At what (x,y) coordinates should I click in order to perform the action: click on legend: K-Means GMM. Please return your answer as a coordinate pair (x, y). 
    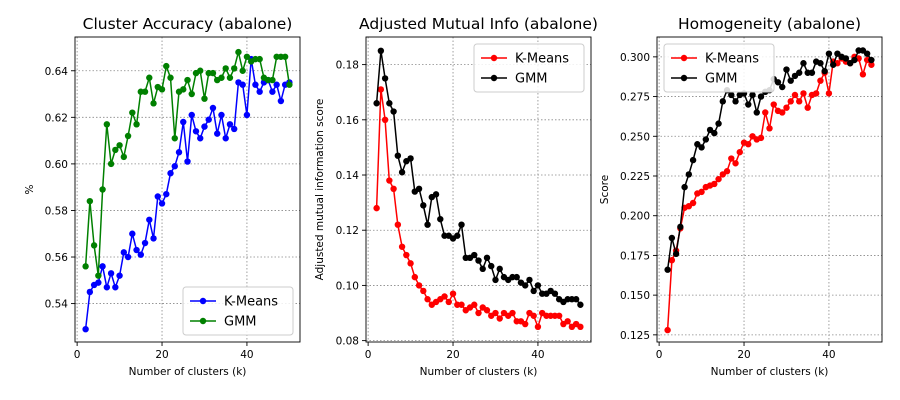
    Looking at the image, I should click on (719, 68).